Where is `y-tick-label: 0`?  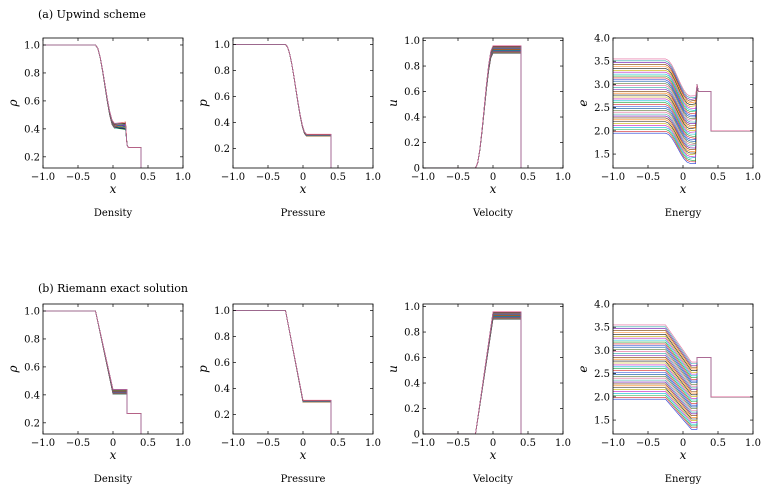
y-tick-label: 0 is located at coordinates (417, 169).